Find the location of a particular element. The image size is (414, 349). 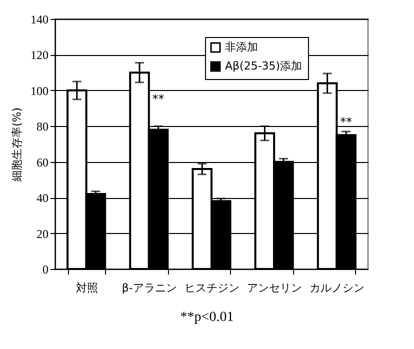

text: **p<0.01 is located at coordinates (207, 318).